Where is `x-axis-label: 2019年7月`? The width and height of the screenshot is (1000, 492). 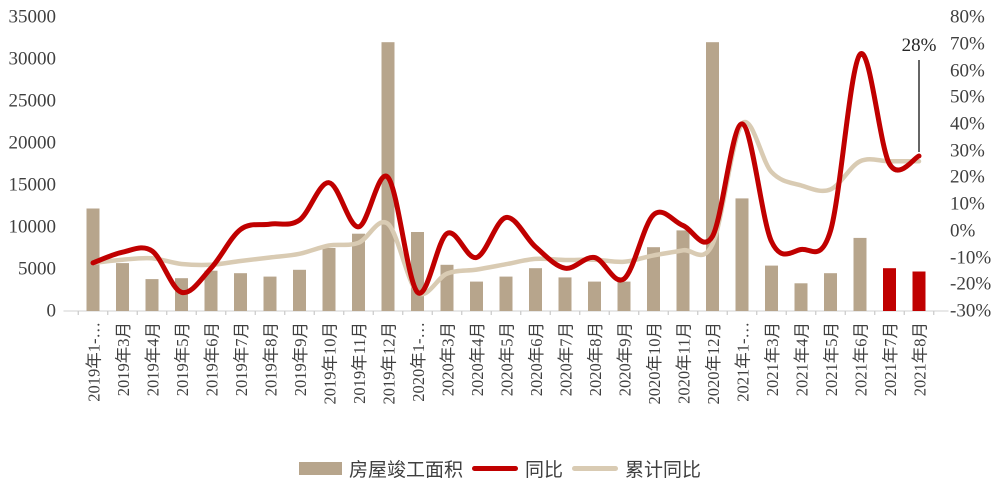 x-axis-label: 2019年7月 is located at coordinates (241, 359).